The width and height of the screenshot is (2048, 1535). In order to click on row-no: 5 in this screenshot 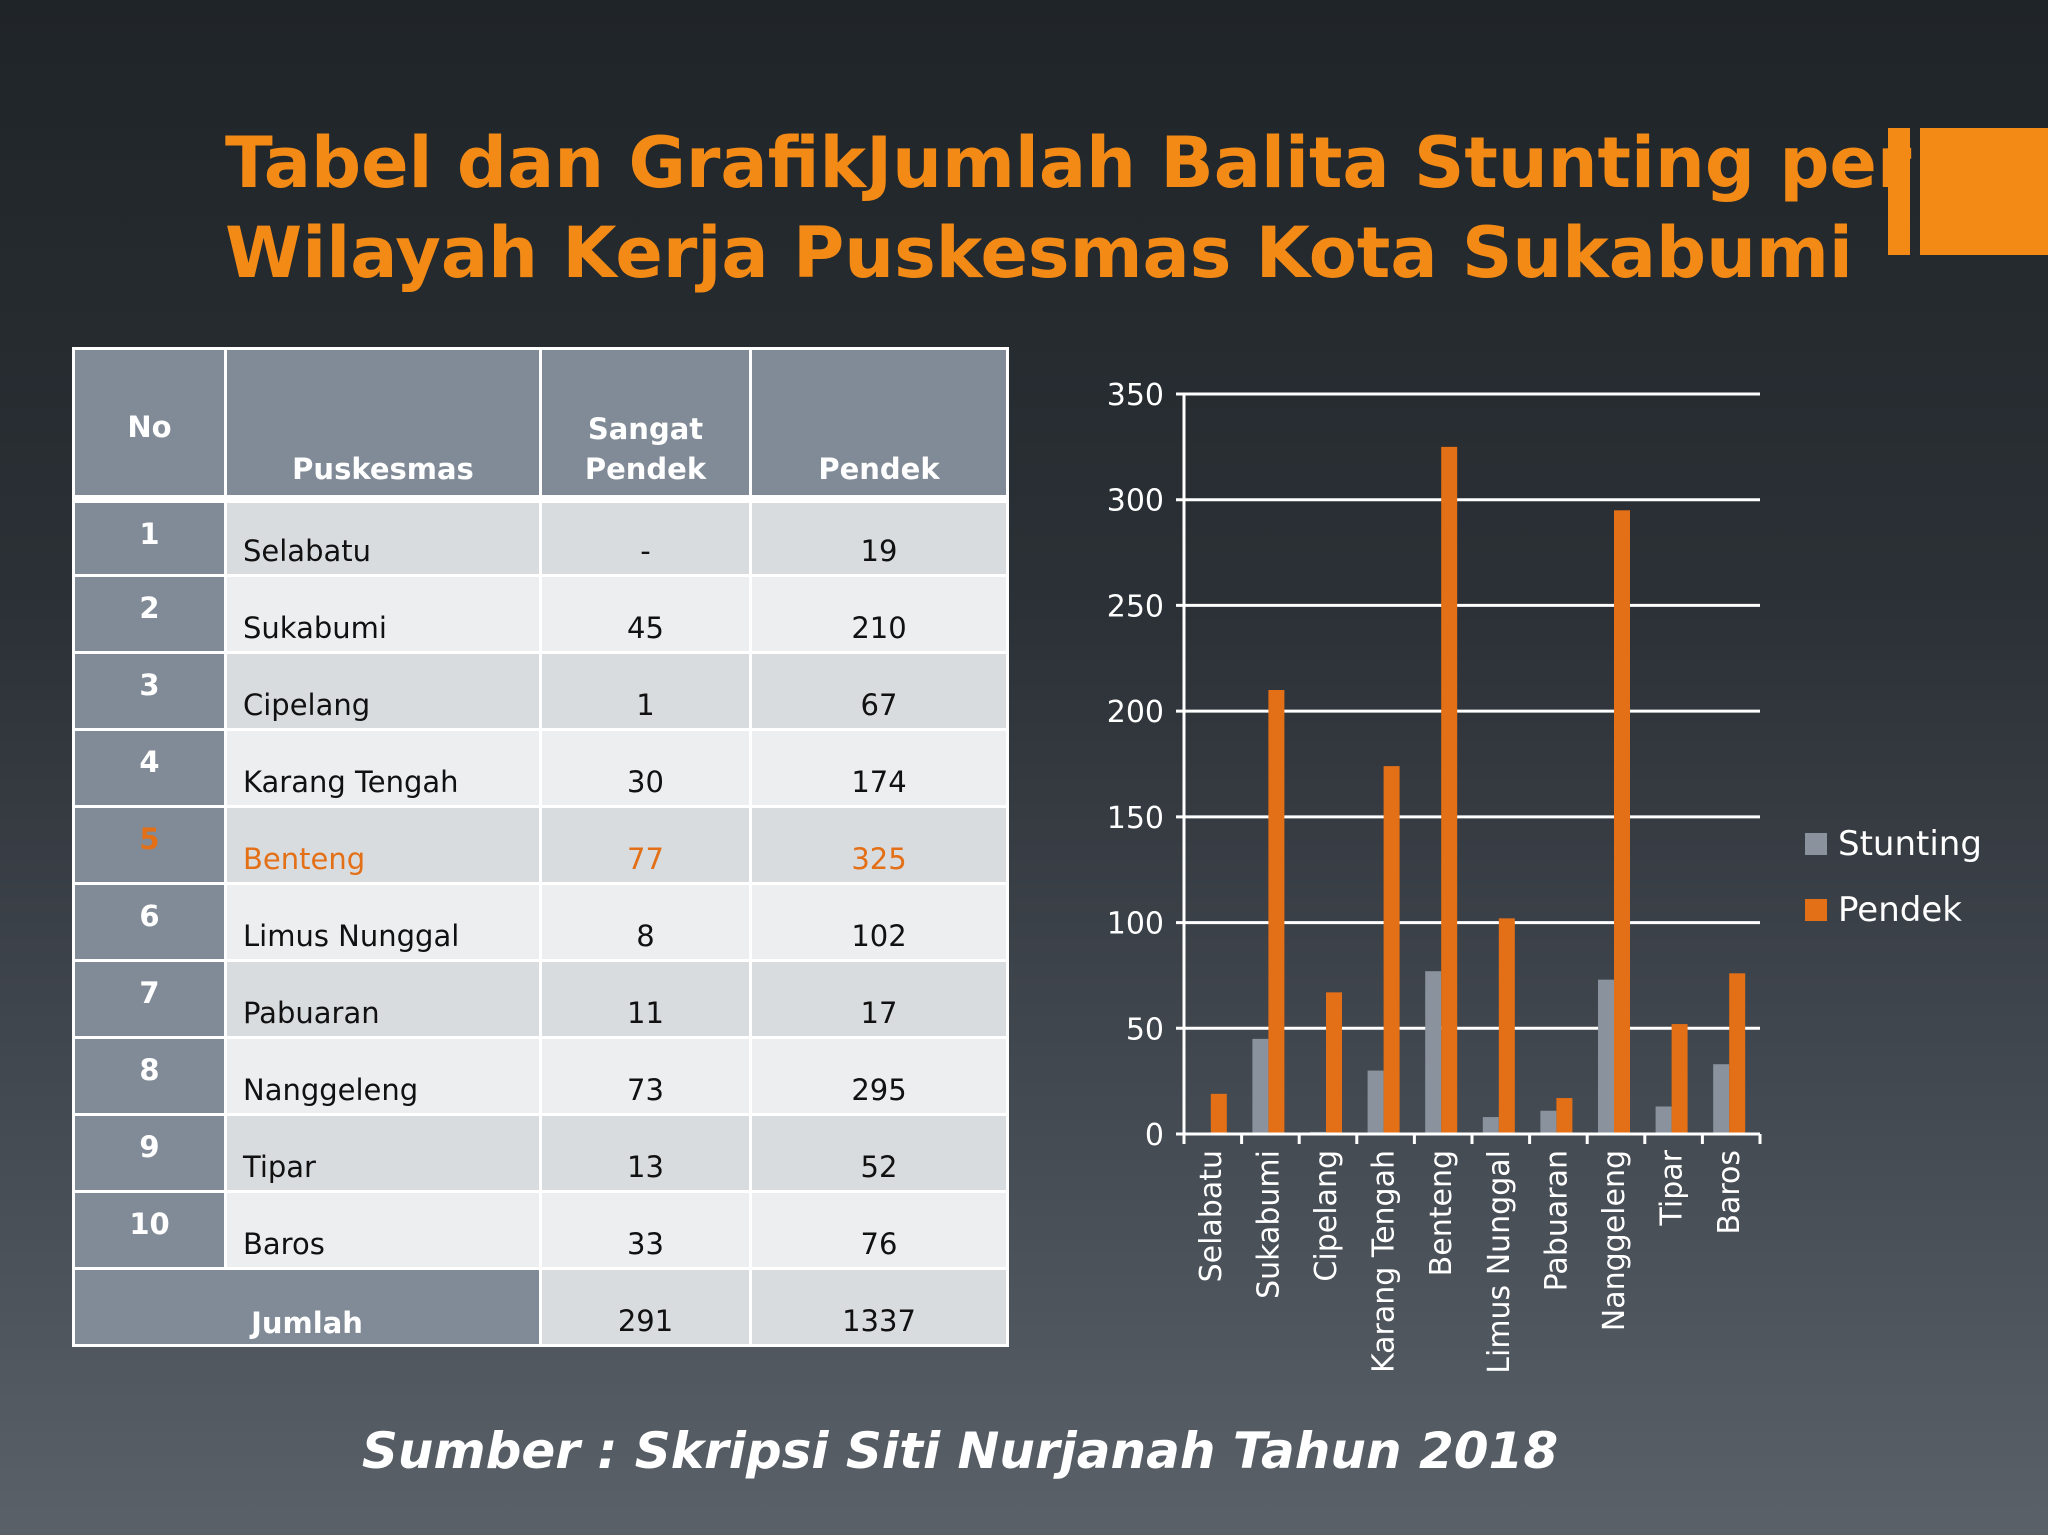, I will do `click(149, 845)`.